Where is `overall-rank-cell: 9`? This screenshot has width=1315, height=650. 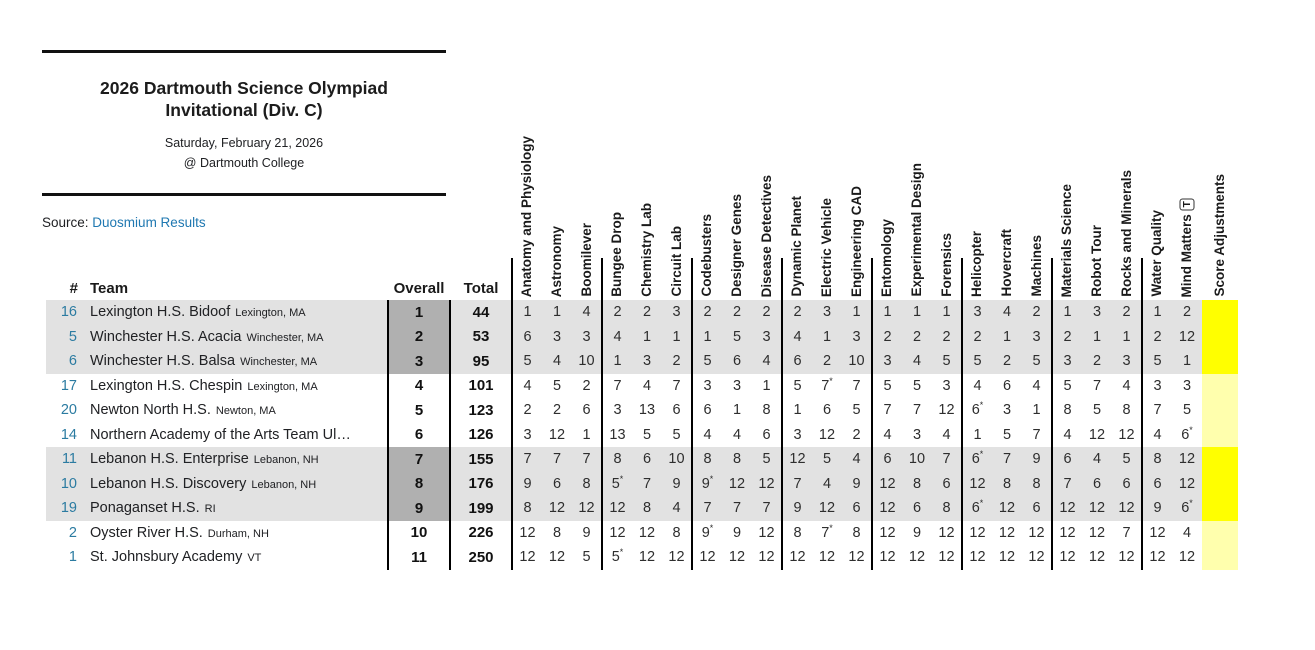
overall-rank-cell: 9 is located at coordinates (419, 508).